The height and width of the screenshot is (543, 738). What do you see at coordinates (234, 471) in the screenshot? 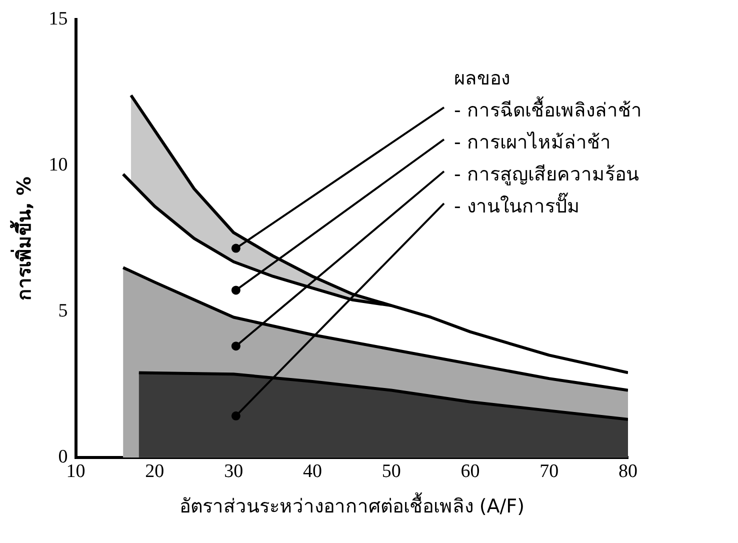
I see `x-tick-label: 30` at bounding box center [234, 471].